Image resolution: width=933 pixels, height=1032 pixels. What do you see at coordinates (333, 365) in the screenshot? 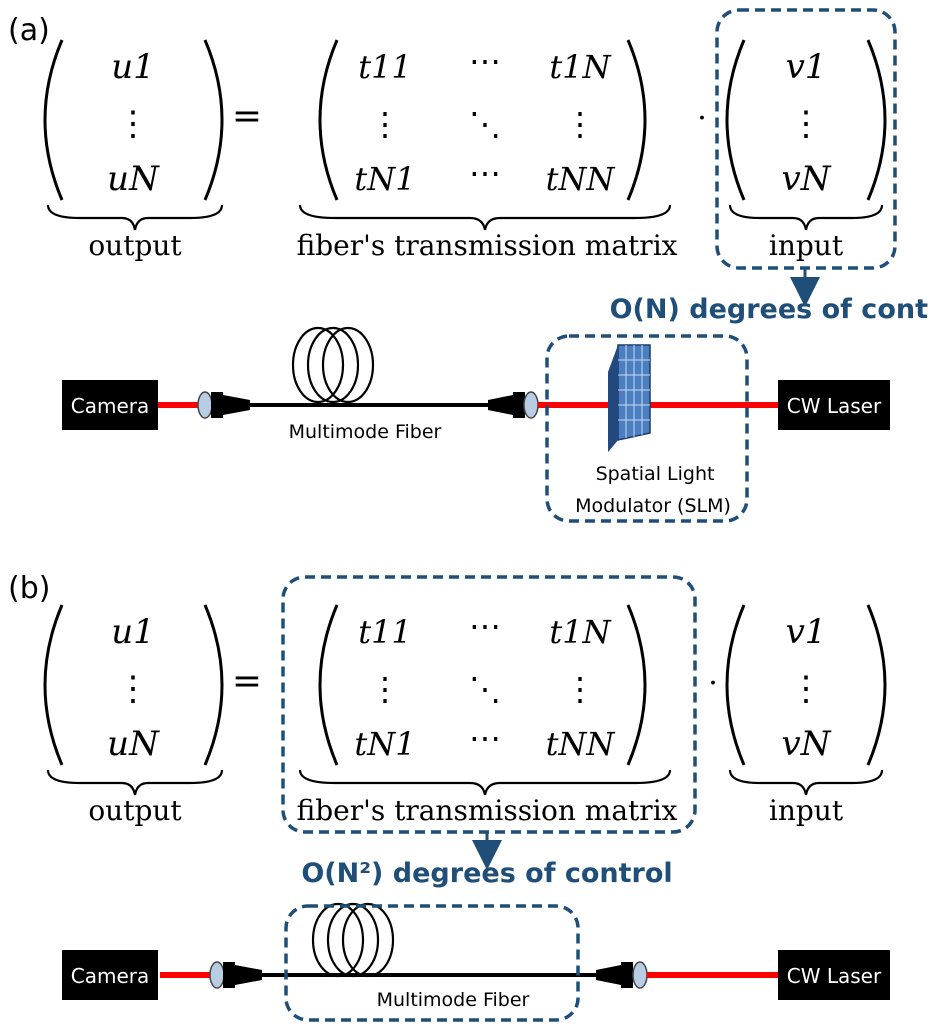
I see `fiber-coil-a` at bounding box center [333, 365].